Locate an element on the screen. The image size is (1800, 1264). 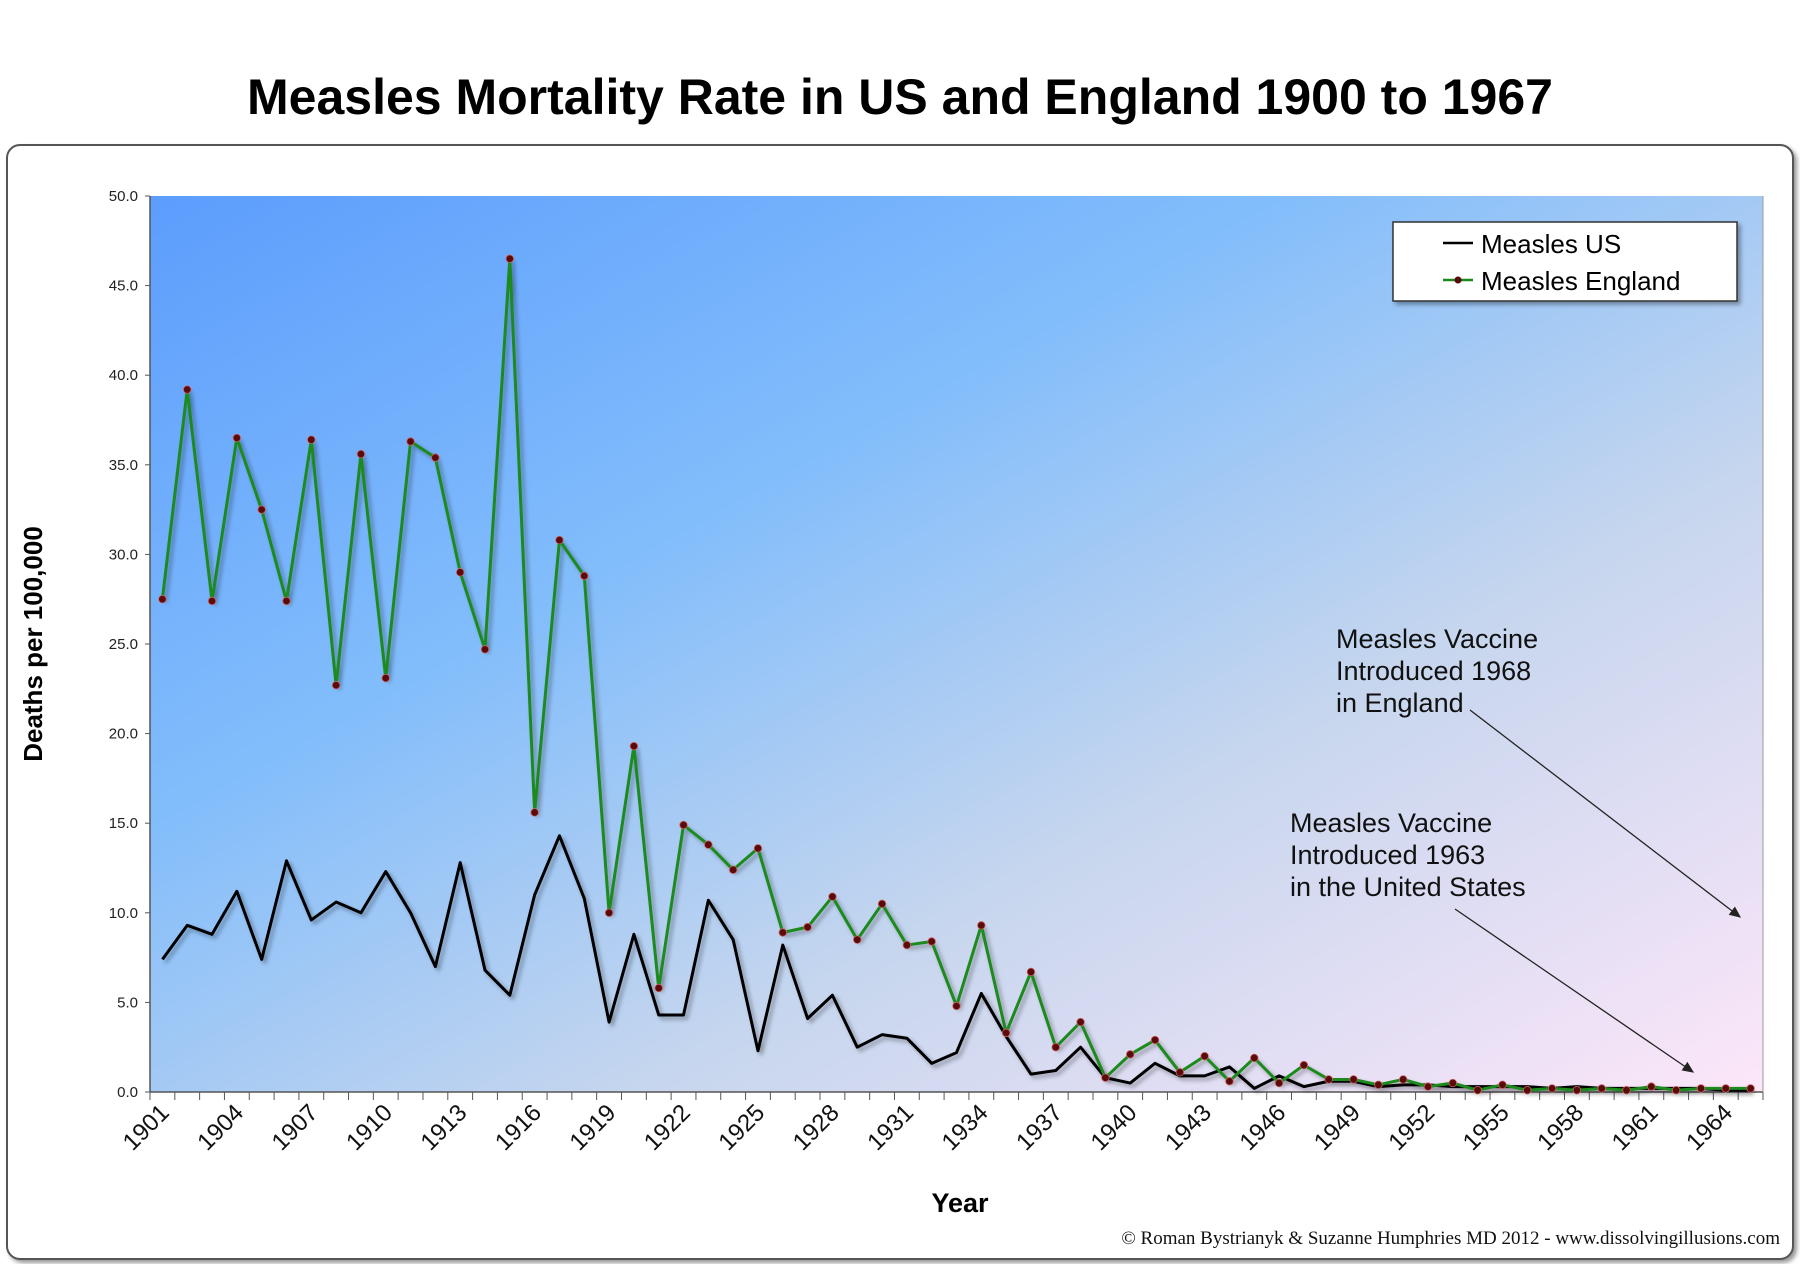
annotation-us-line2: Introduced 1963 is located at coordinates (1387, 855).